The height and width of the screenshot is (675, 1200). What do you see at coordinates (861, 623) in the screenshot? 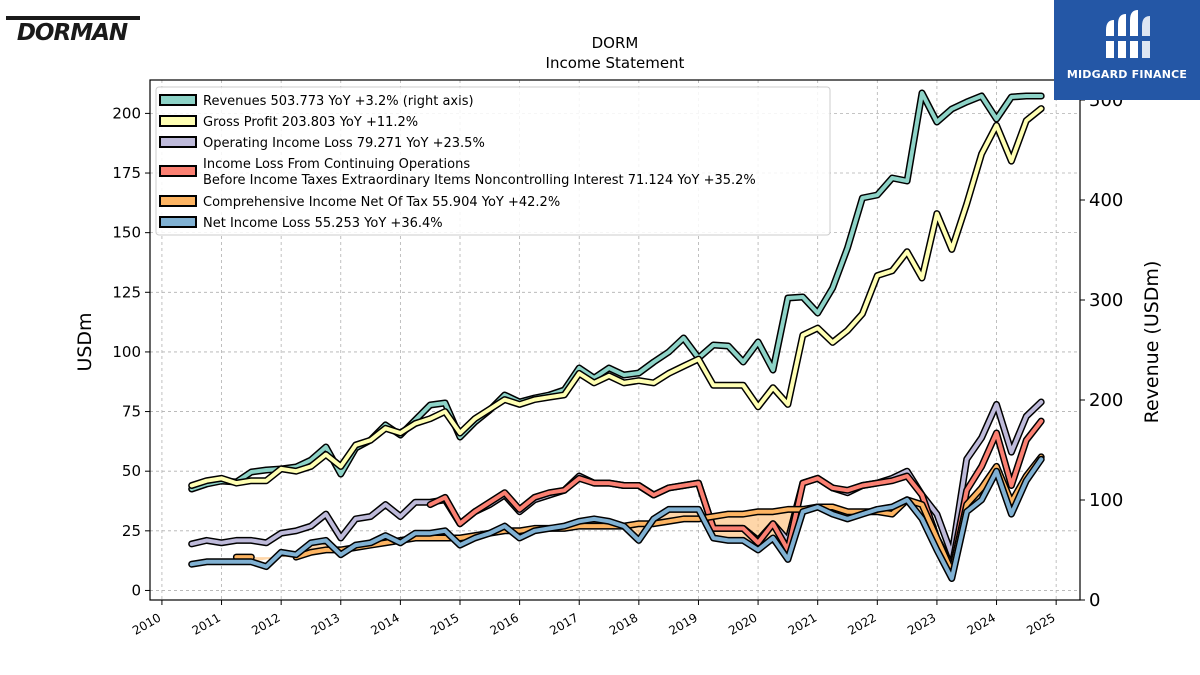
I see `x-tick-label: 2022` at bounding box center [861, 623].